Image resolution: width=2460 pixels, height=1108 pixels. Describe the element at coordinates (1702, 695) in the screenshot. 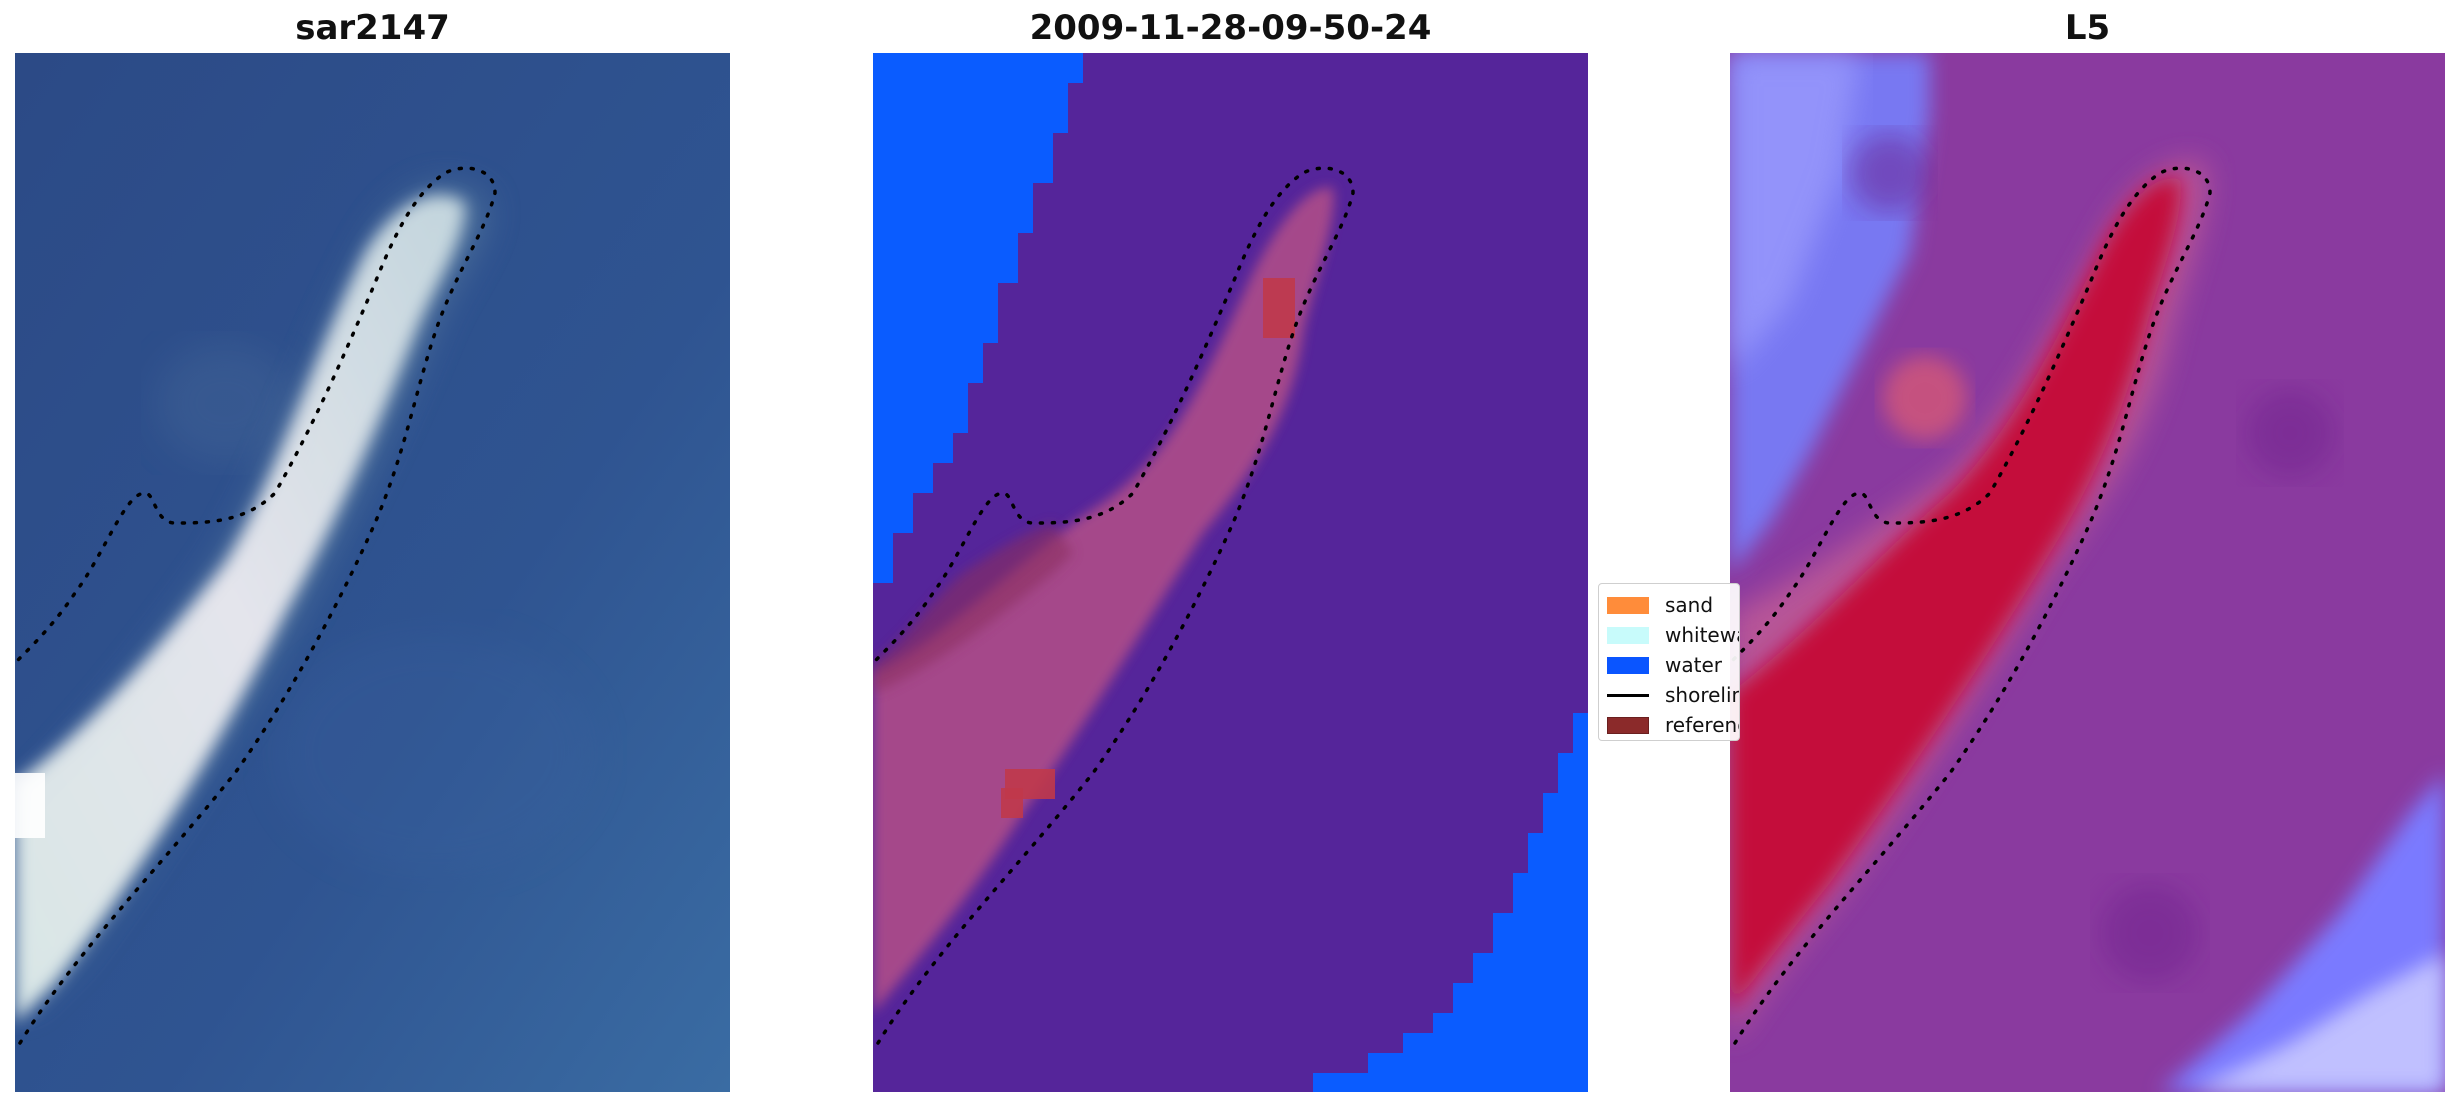

I see `legend-label-shoreline: shoreline` at that location.